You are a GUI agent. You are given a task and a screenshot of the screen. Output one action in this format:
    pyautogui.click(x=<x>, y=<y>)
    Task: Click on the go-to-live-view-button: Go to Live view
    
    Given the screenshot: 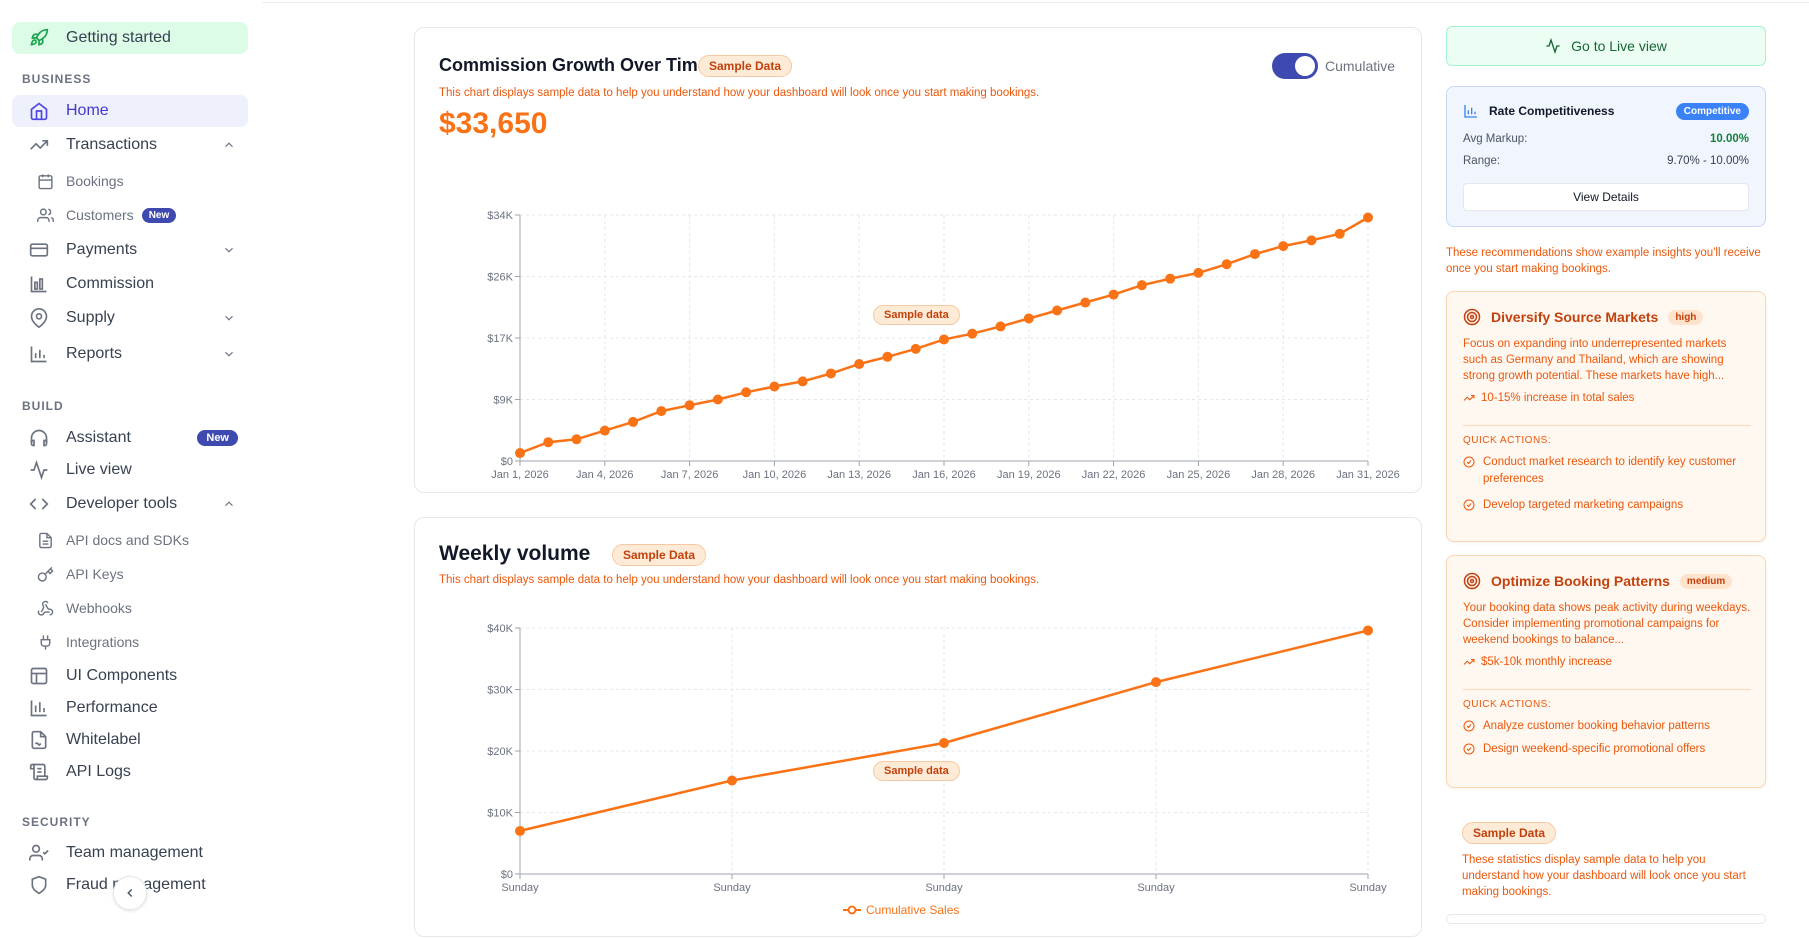 What is the action you would take?
    pyautogui.click(x=1606, y=46)
    